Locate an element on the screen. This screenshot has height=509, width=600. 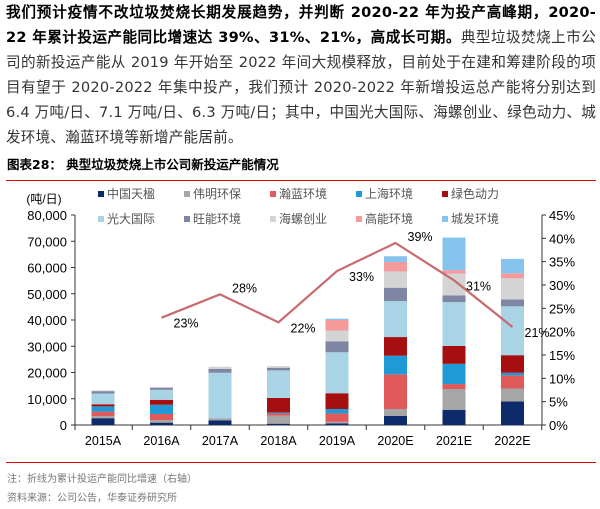
y2-tick-label: 35% is located at coordinates (562, 262).